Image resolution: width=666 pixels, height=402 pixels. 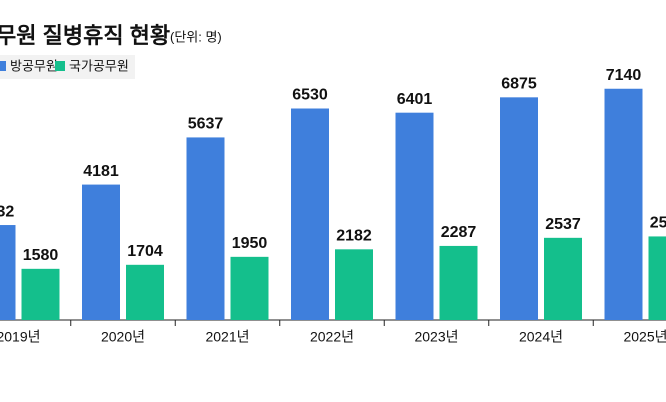 I want to click on x-tick-label: 2025년, so click(x=644, y=337).